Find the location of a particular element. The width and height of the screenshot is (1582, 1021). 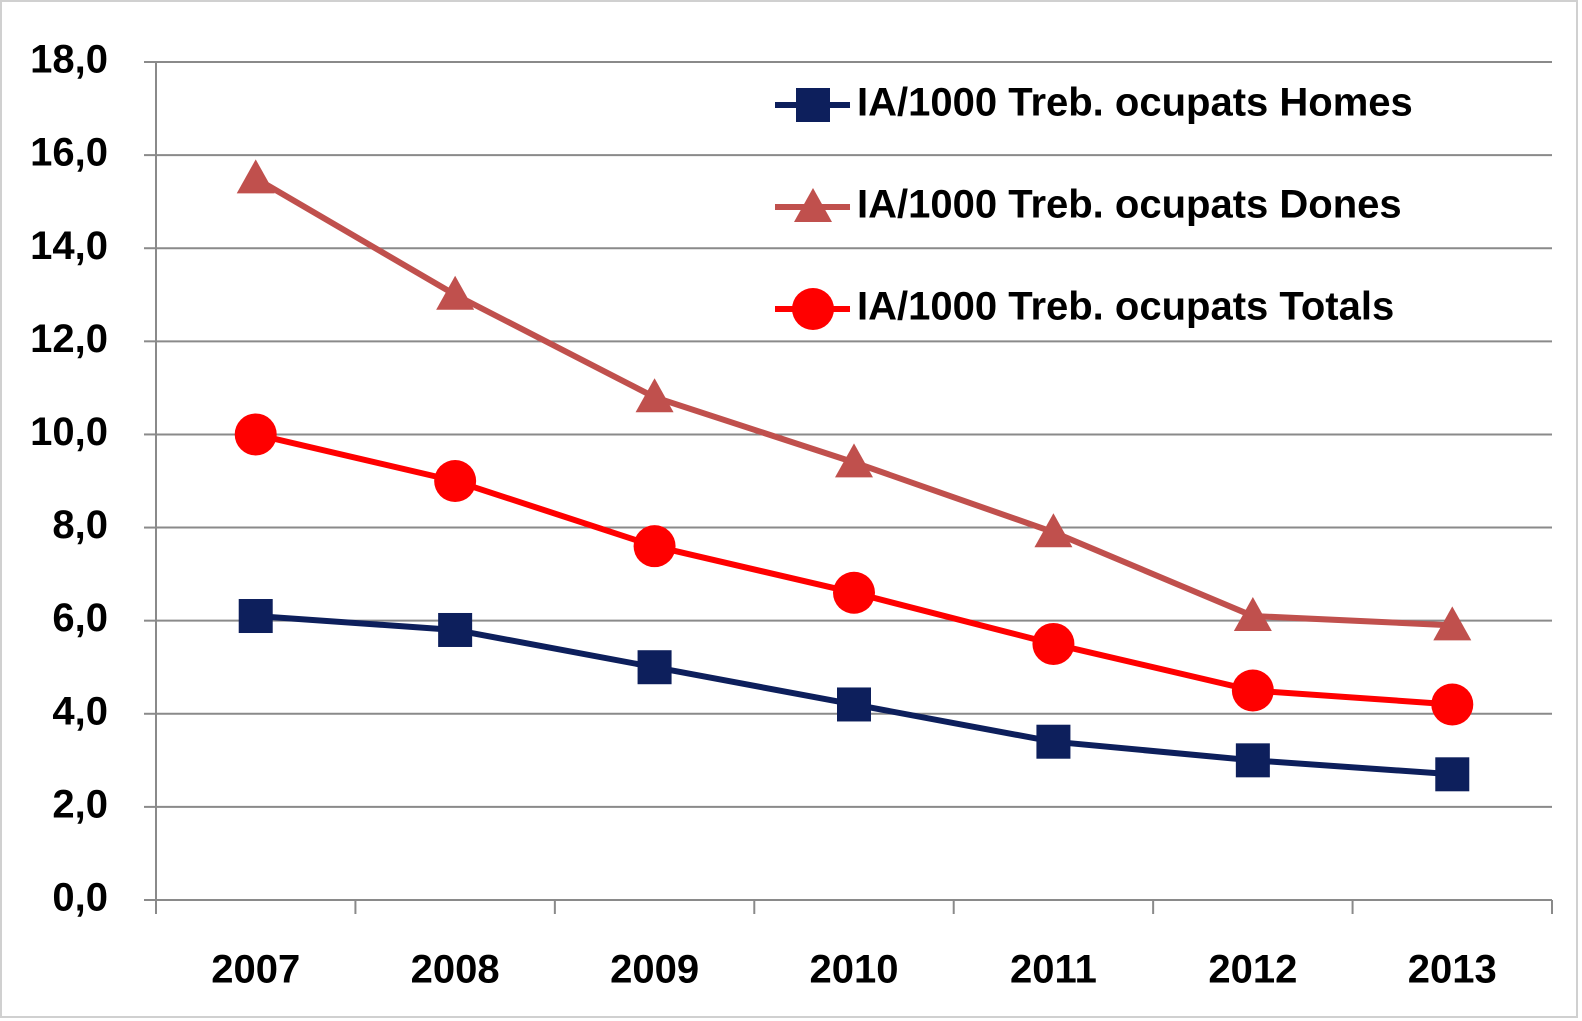

y-tick-label: 16,0 is located at coordinates (69, 153).